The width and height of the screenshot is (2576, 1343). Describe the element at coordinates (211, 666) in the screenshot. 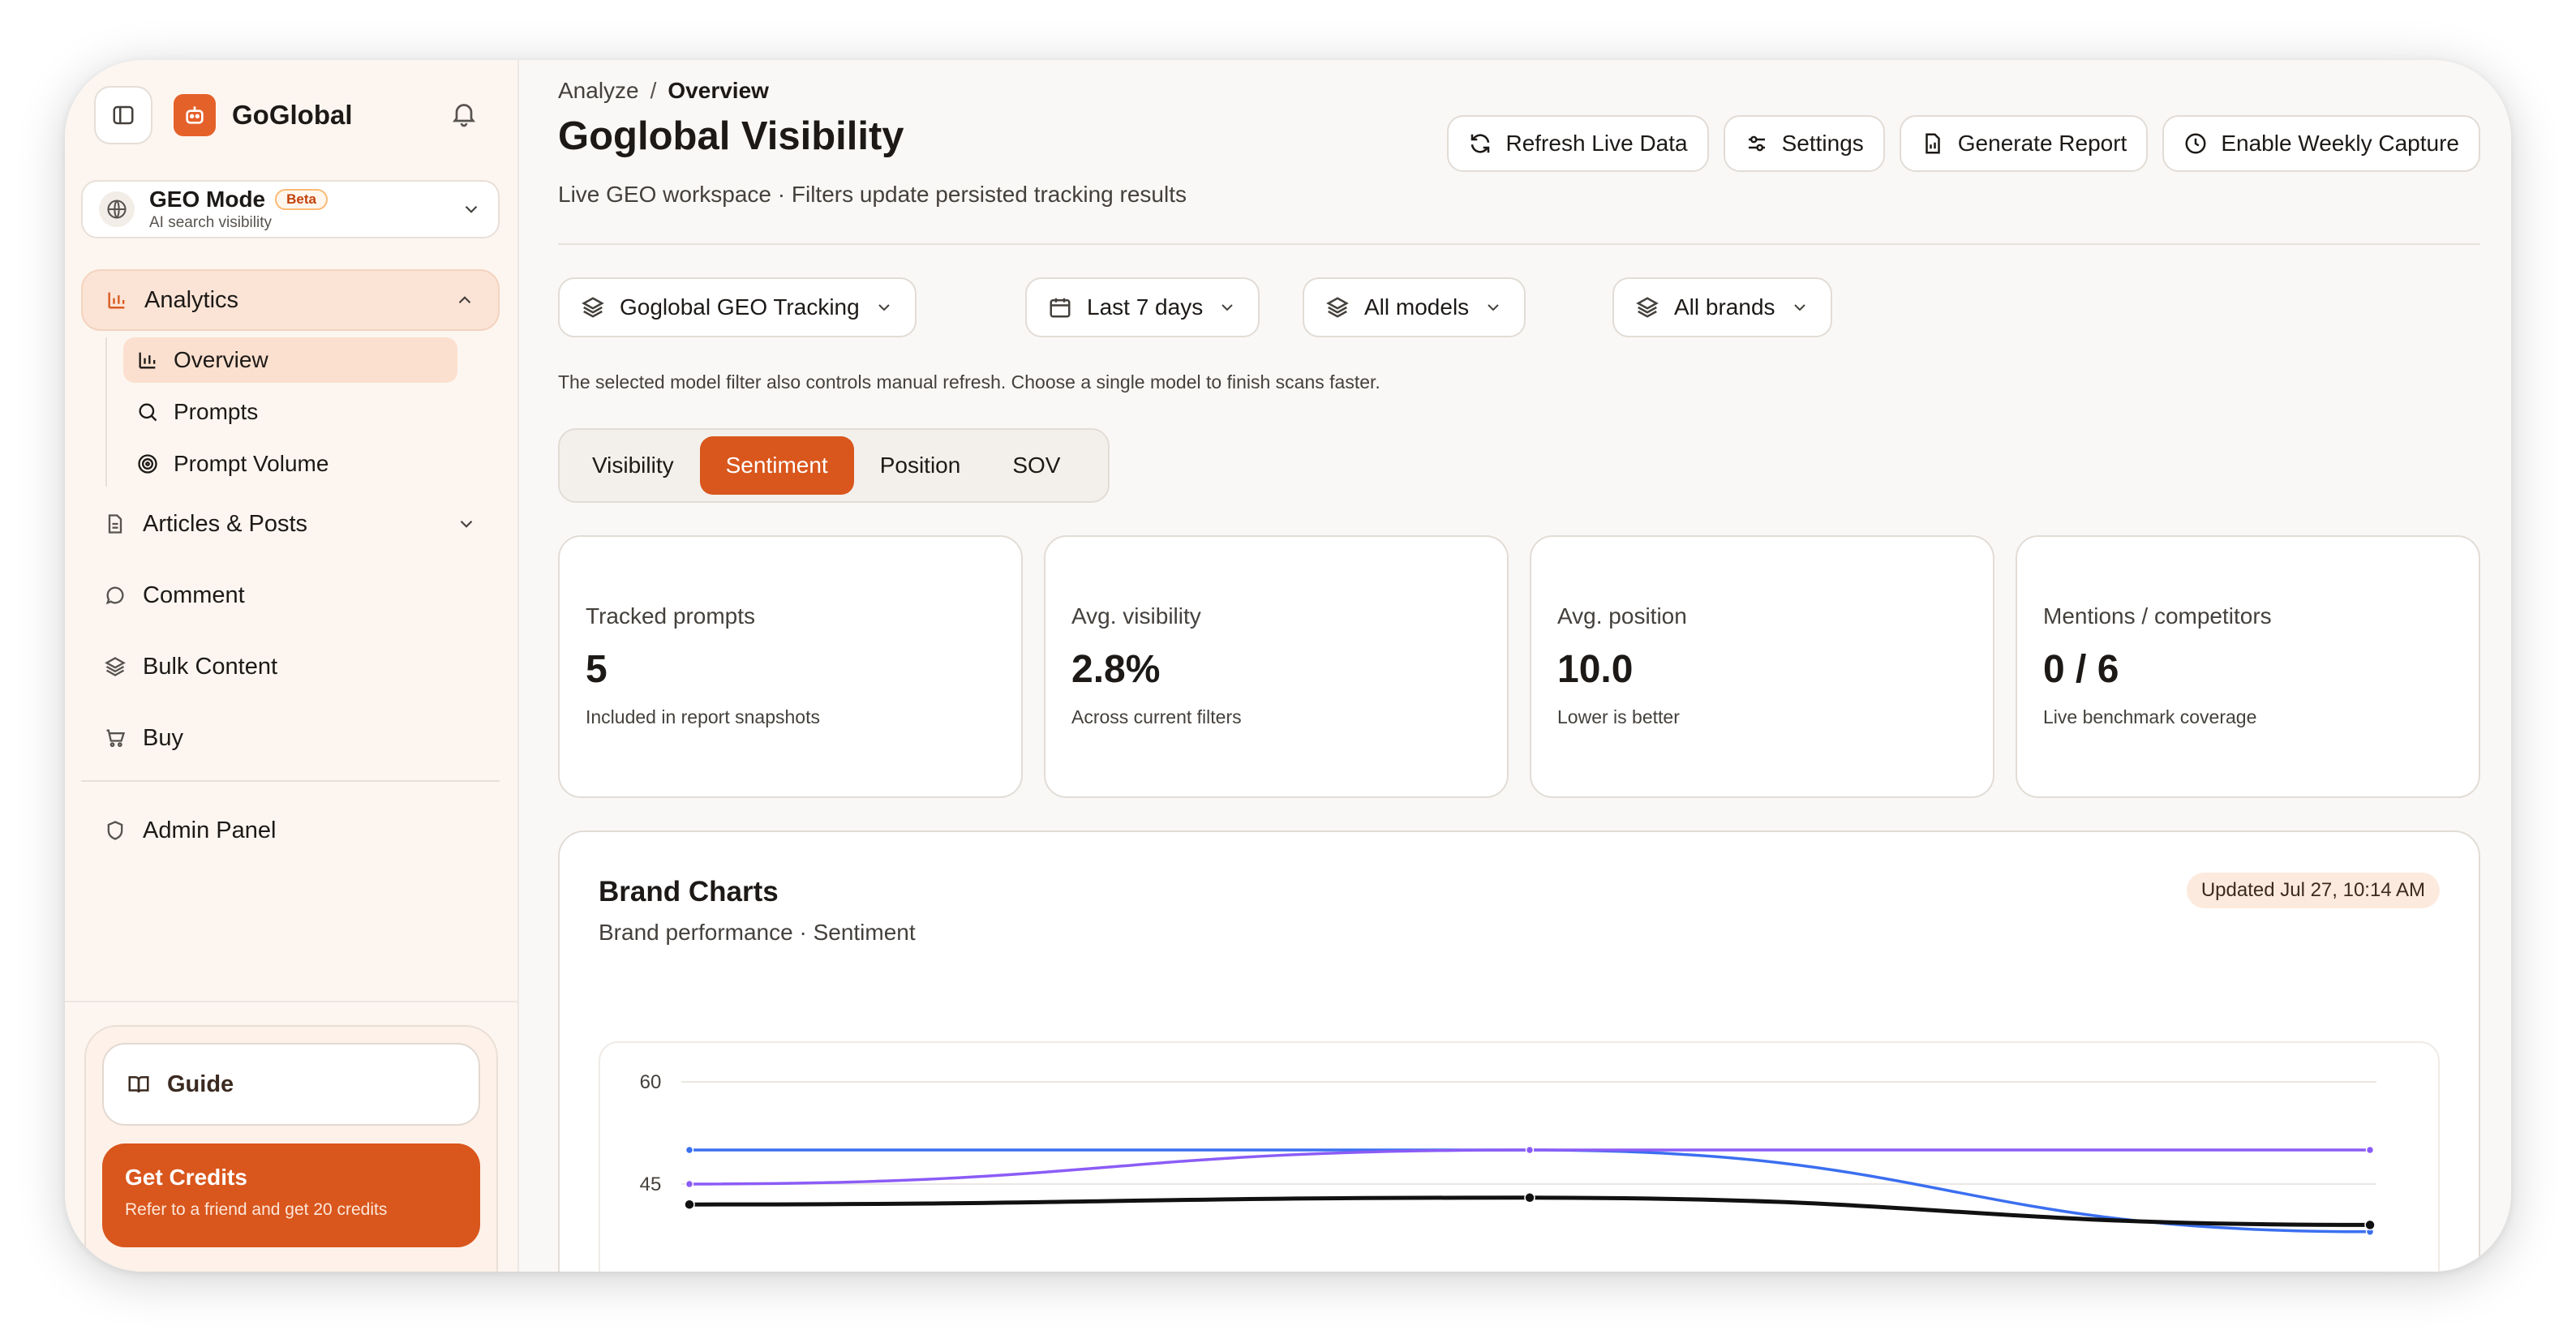

I see `sidebar-item-label: Bulk Content` at that location.